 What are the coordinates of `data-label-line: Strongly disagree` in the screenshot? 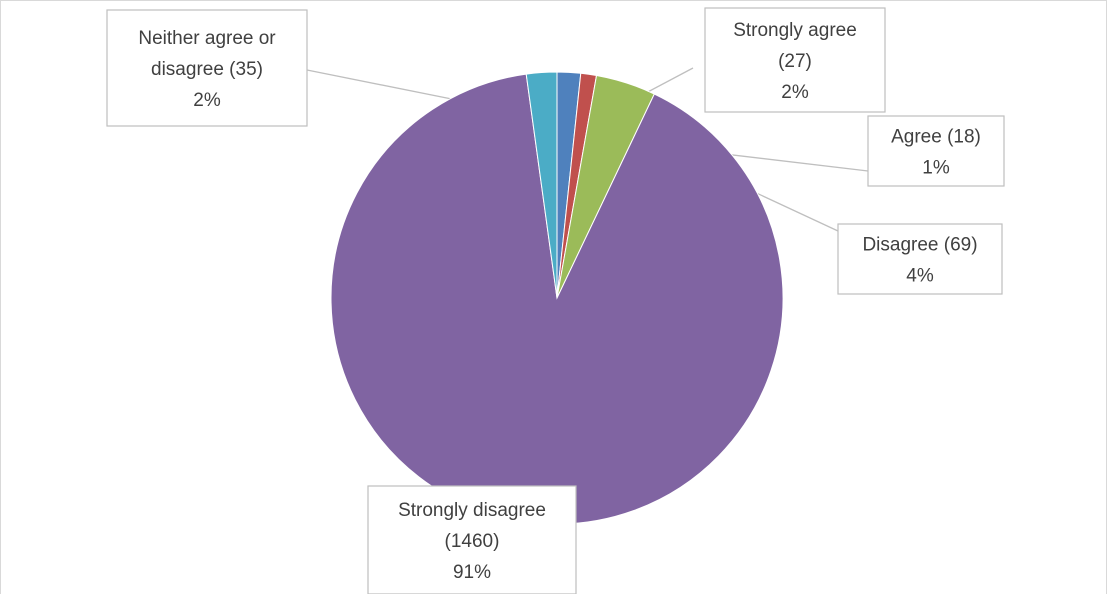 It's located at (472, 510).